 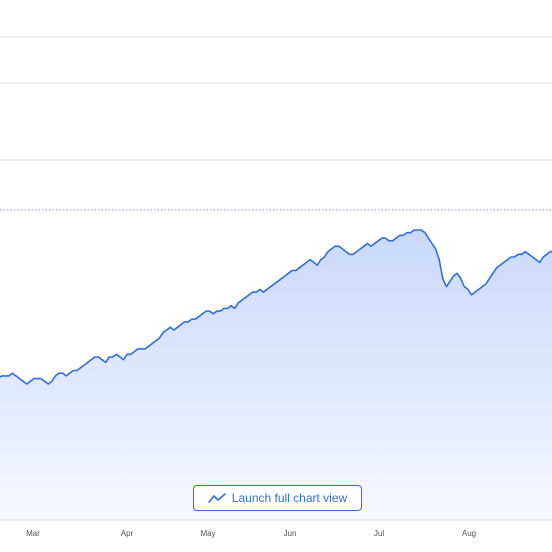 What do you see at coordinates (469, 533) in the screenshot?
I see `x-tick-label: Aug` at bounding box center [469, 533].